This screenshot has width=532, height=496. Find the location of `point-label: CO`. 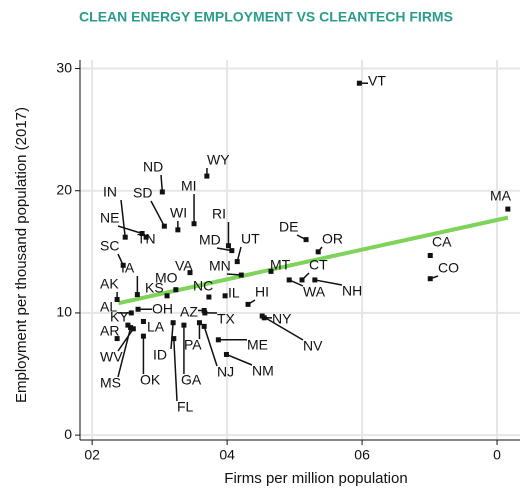

point-label: CO is located at coordinates (448, 268).